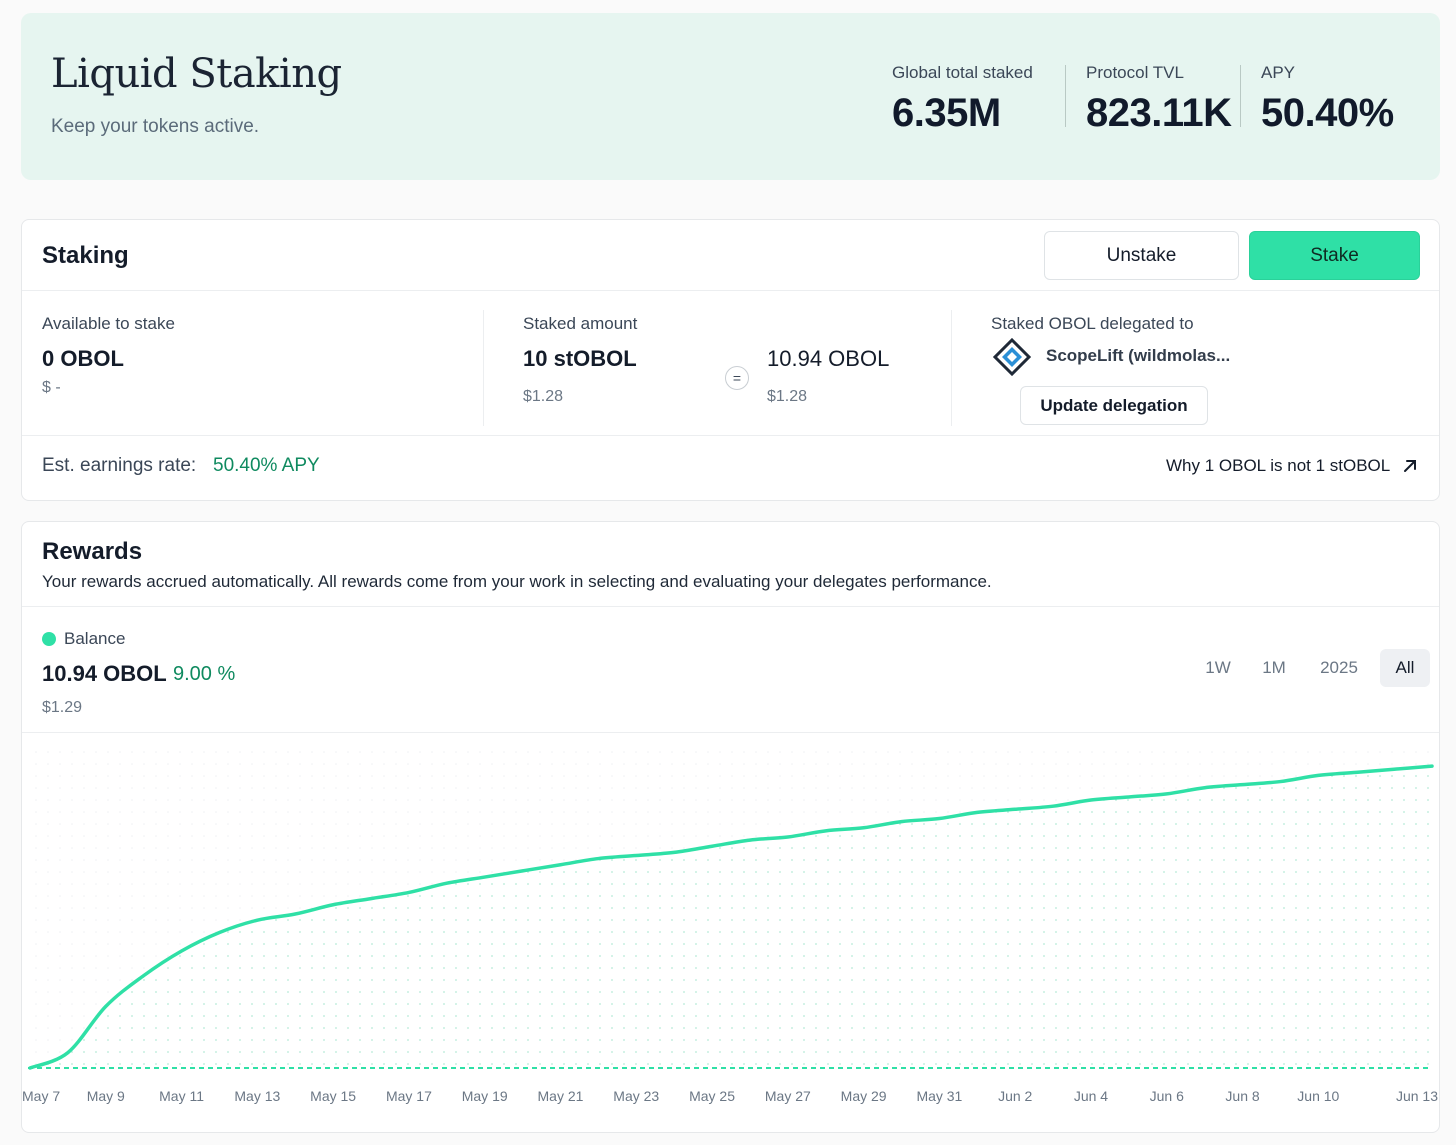  I want to click on x-tick-label: Jun 13, so click(1417, 1096).